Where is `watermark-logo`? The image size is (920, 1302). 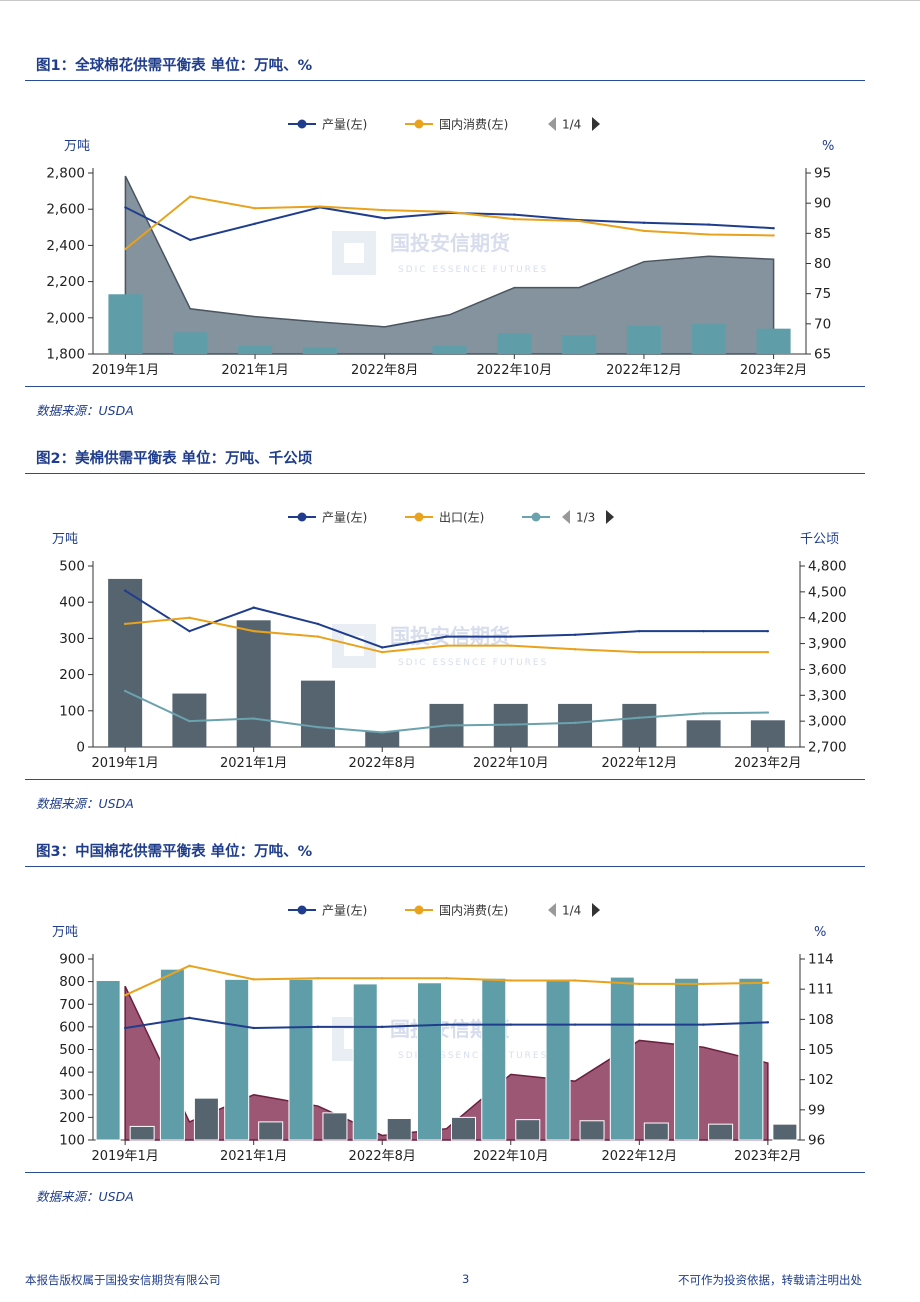
watermark-logo is located at coordinates (354, 253).